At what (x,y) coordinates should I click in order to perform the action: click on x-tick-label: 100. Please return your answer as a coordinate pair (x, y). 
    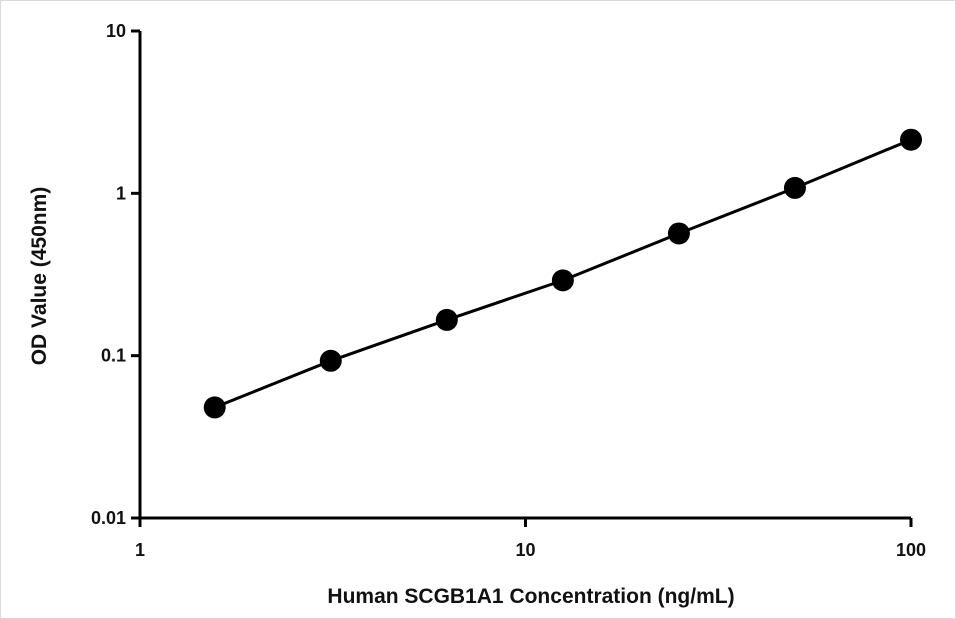
    Looking at the image, I should click on (911, 550).